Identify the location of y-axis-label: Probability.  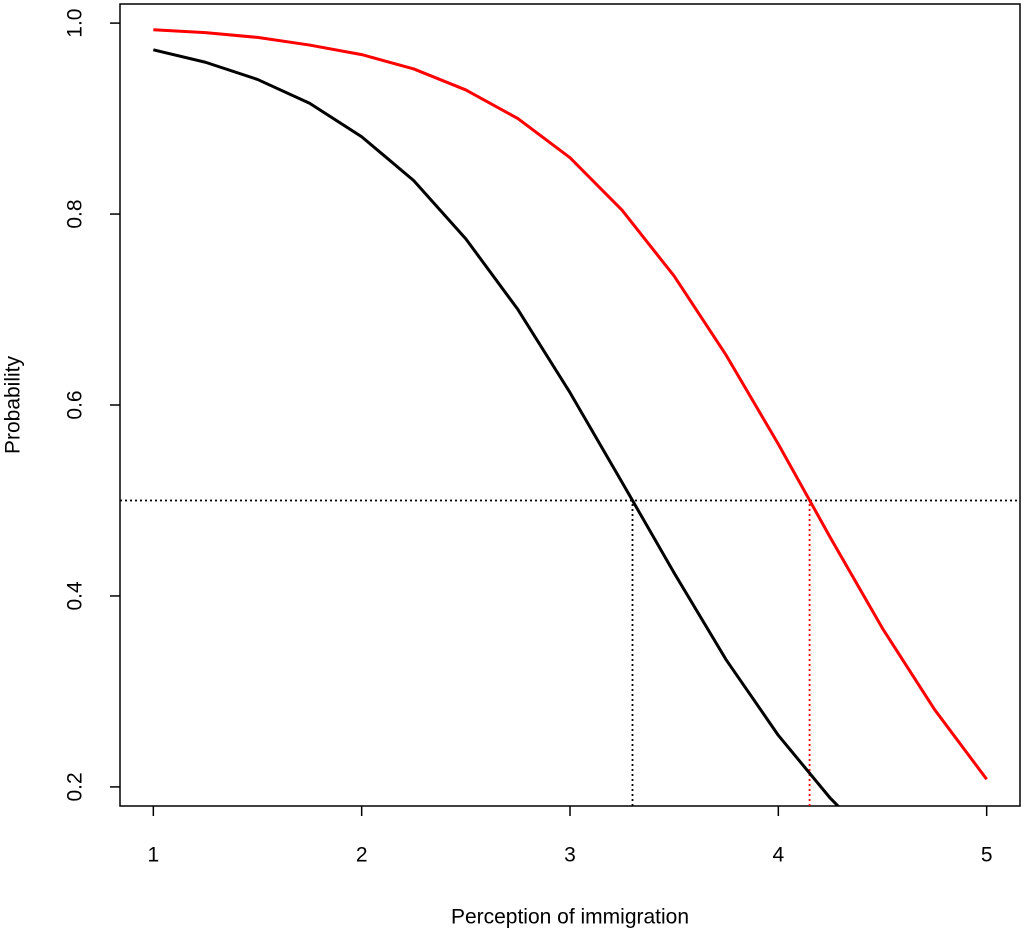
(13, 404).